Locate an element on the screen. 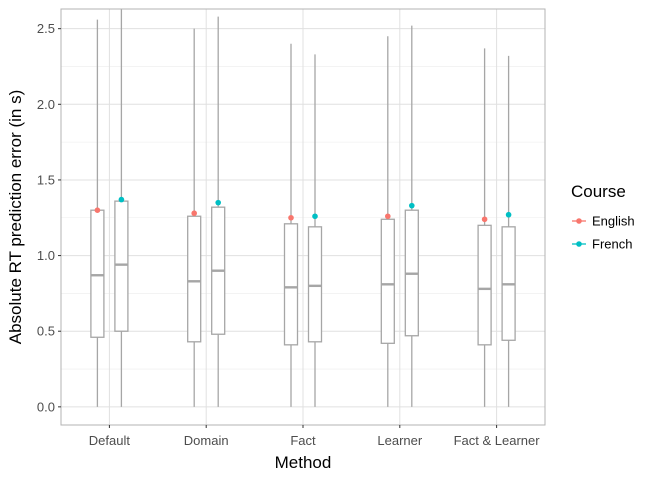 The width and height of the screenshot is (672, 480). y-tick-label: 2.0 is located at coordinates (46, 104).